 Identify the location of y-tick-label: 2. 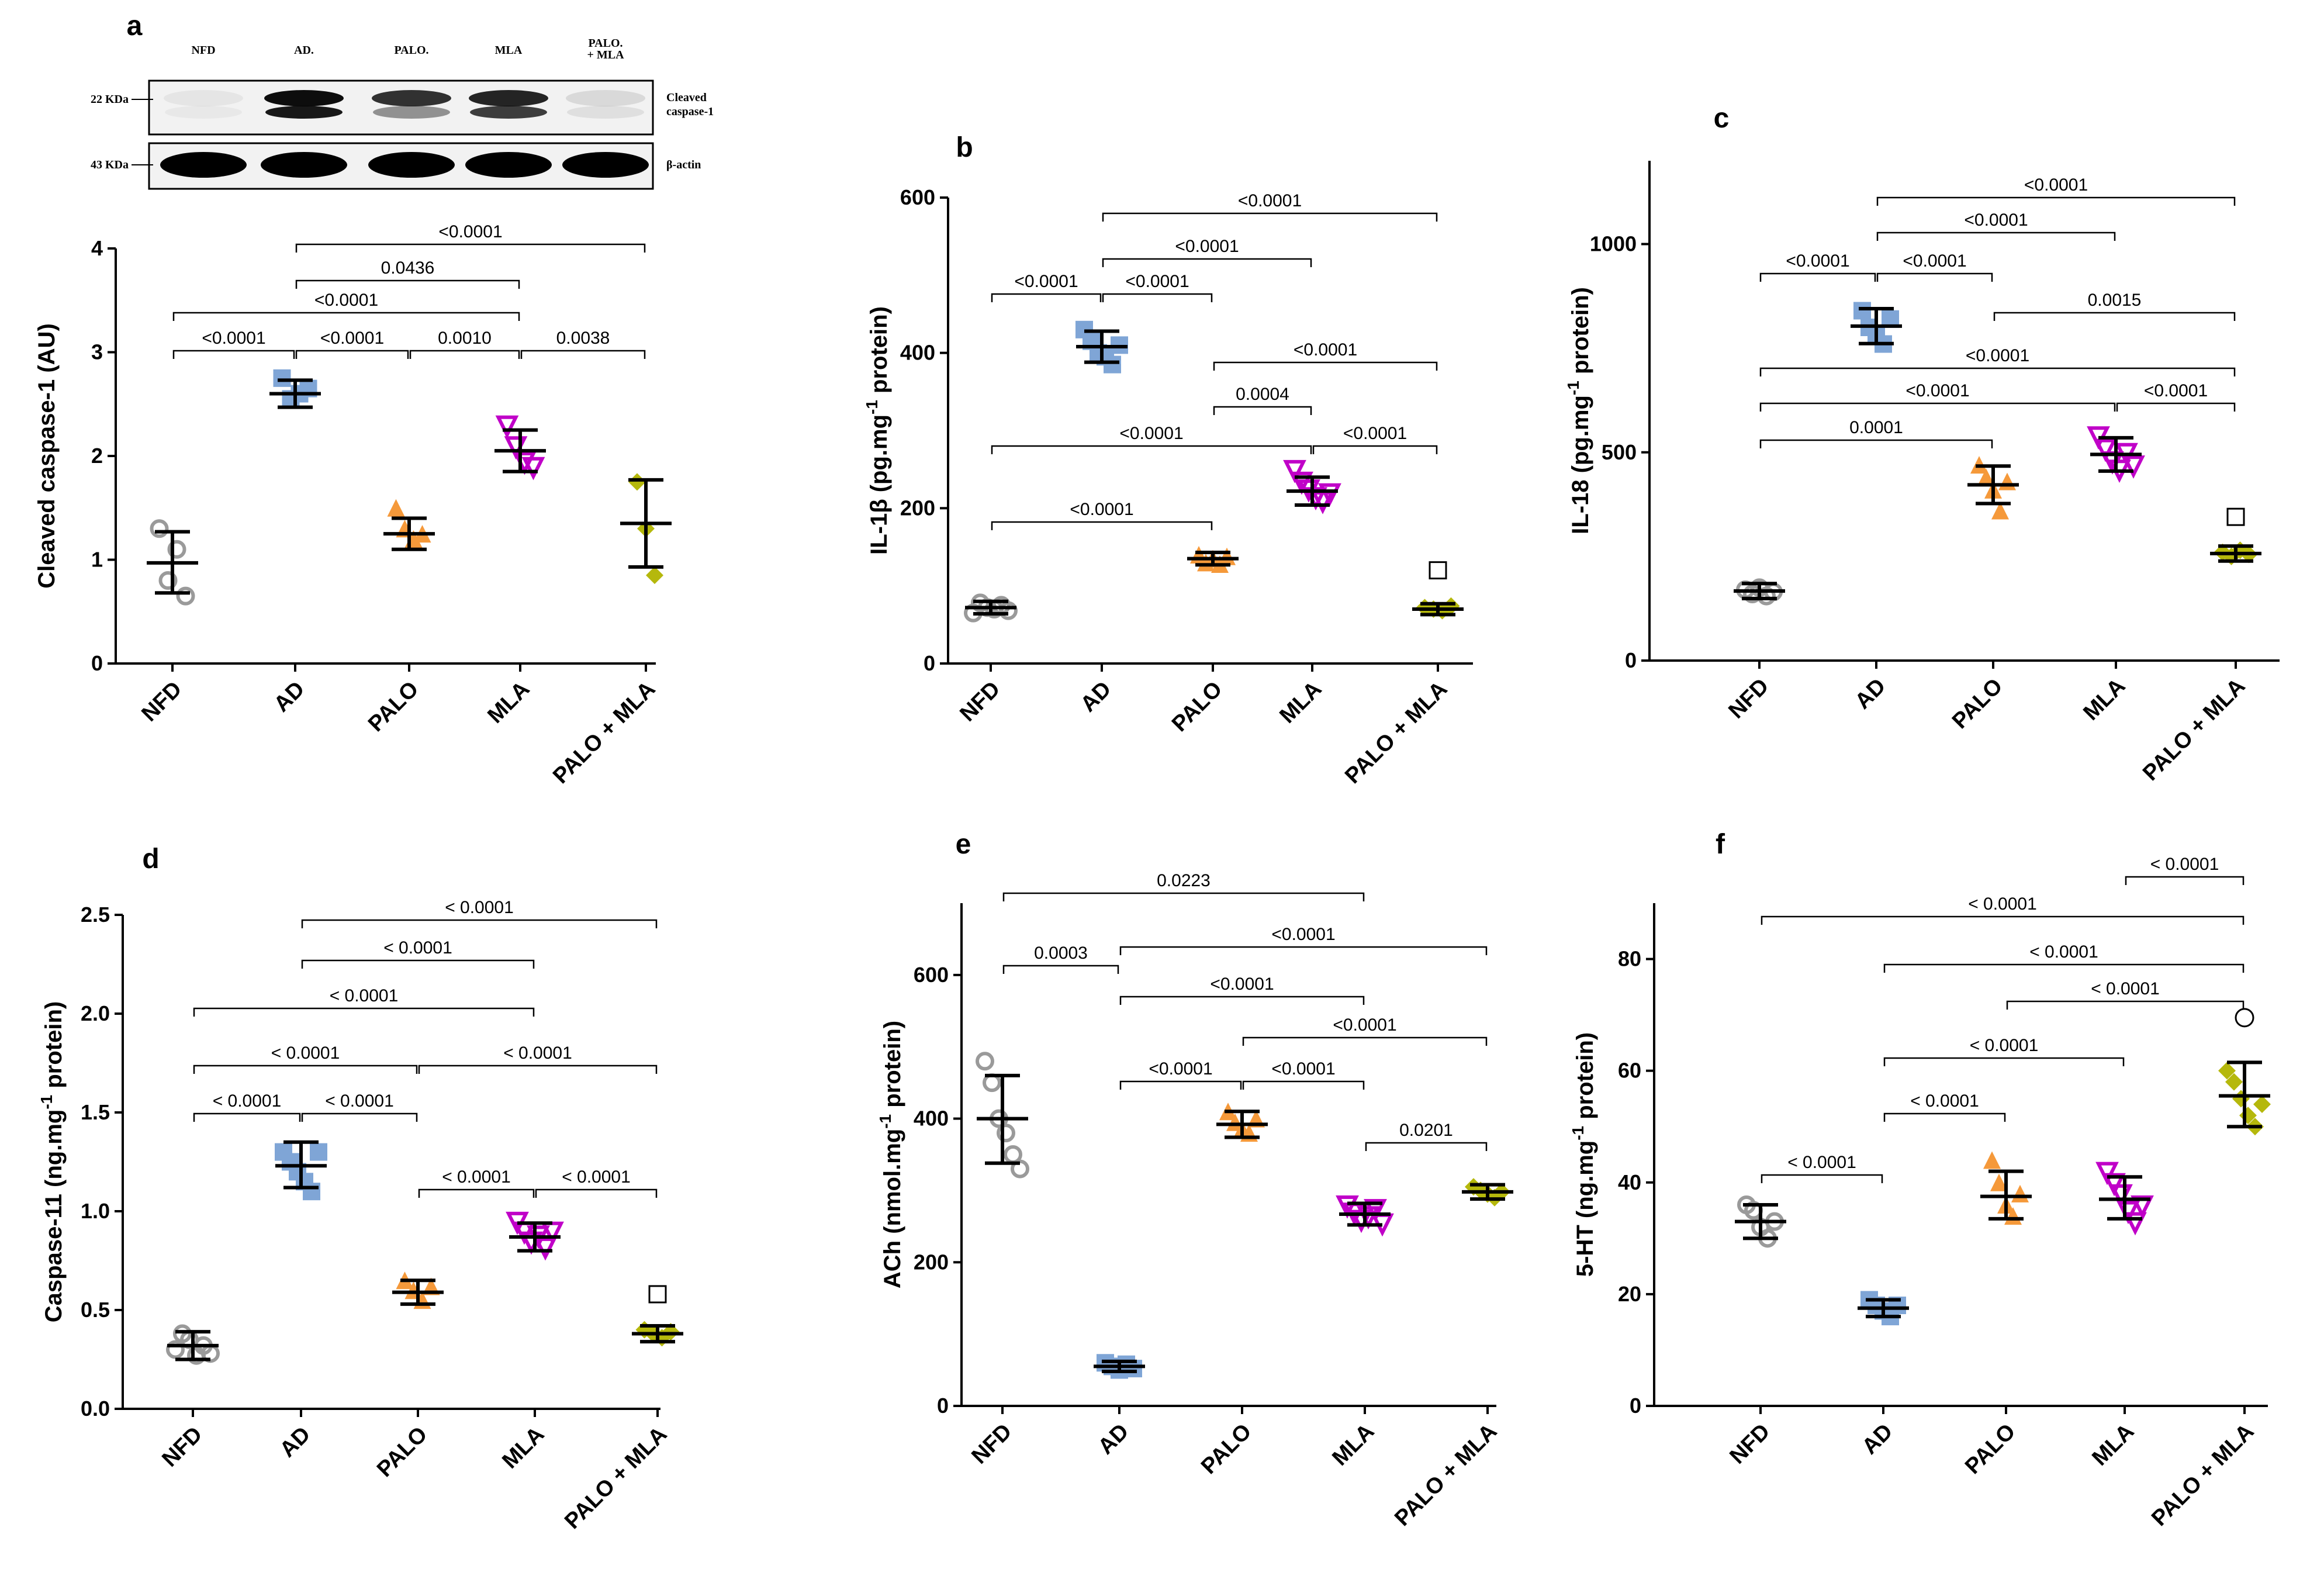
(97, 456).